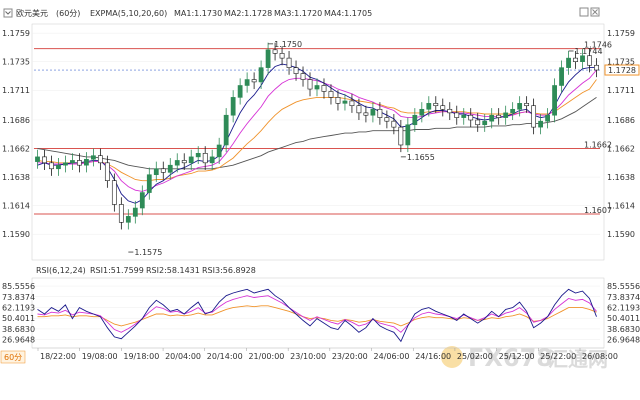 The width and height of the screenshot is (640, 400). I want to click on watermark-logo-icon, so click(452, 357).